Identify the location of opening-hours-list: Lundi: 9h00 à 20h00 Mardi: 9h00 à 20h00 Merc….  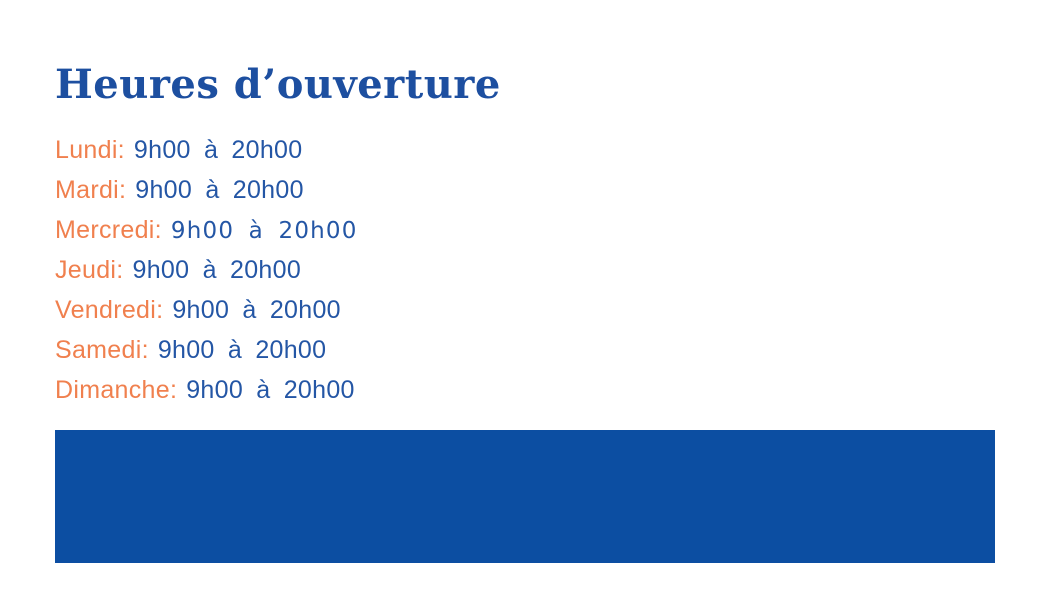
(206, 270).